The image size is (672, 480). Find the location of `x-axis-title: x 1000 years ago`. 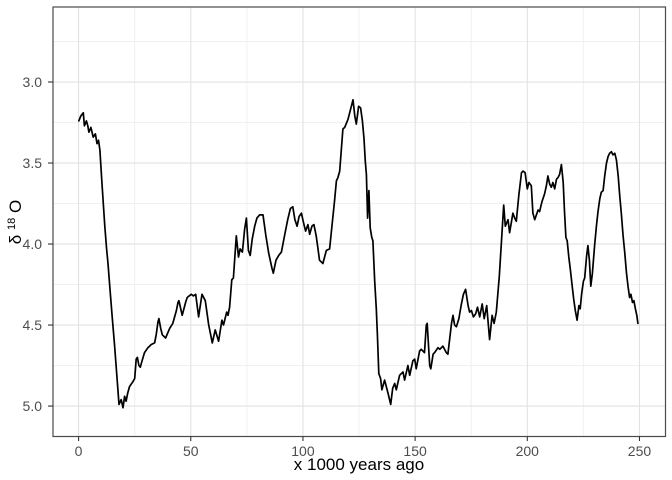

x-axis-title: x 1000 years ago is located at coordinates (359, 464).